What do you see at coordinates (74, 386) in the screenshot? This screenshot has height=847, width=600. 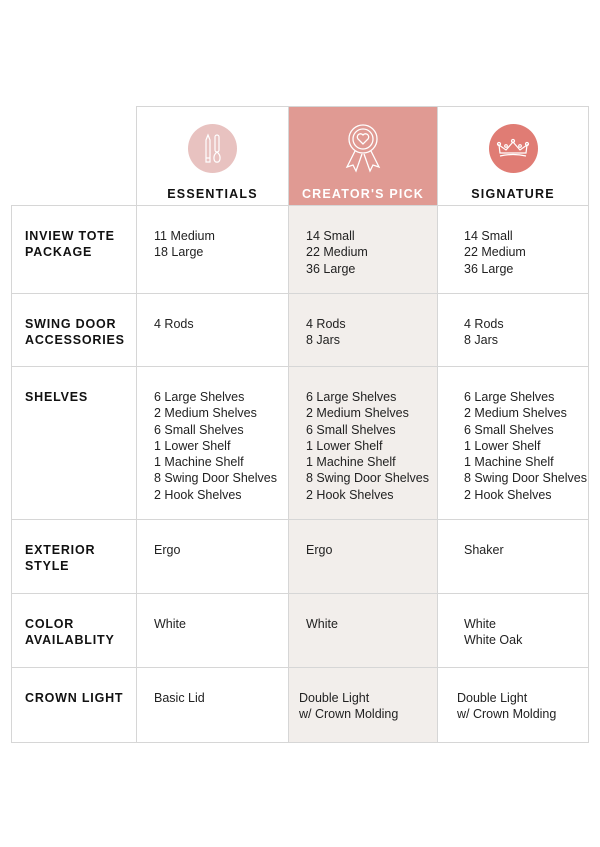 I see `row-label: SHELVES` at bounding box center [74, 386].